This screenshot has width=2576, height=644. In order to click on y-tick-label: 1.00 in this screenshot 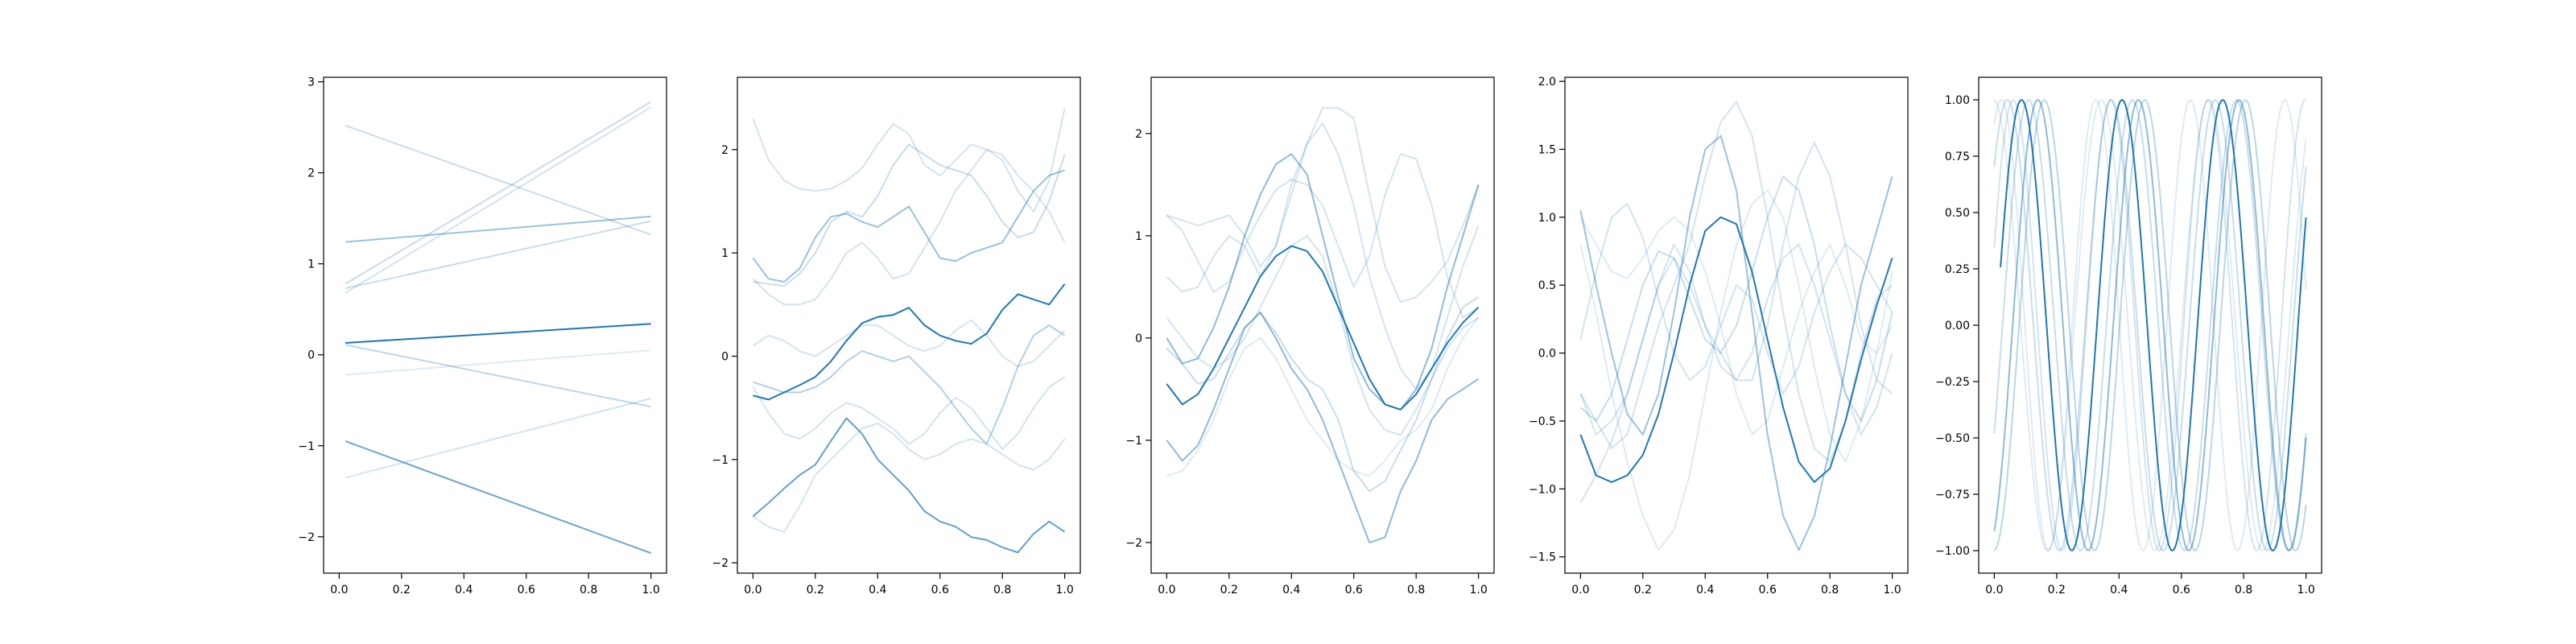, I will do `click(1957, 100)`.